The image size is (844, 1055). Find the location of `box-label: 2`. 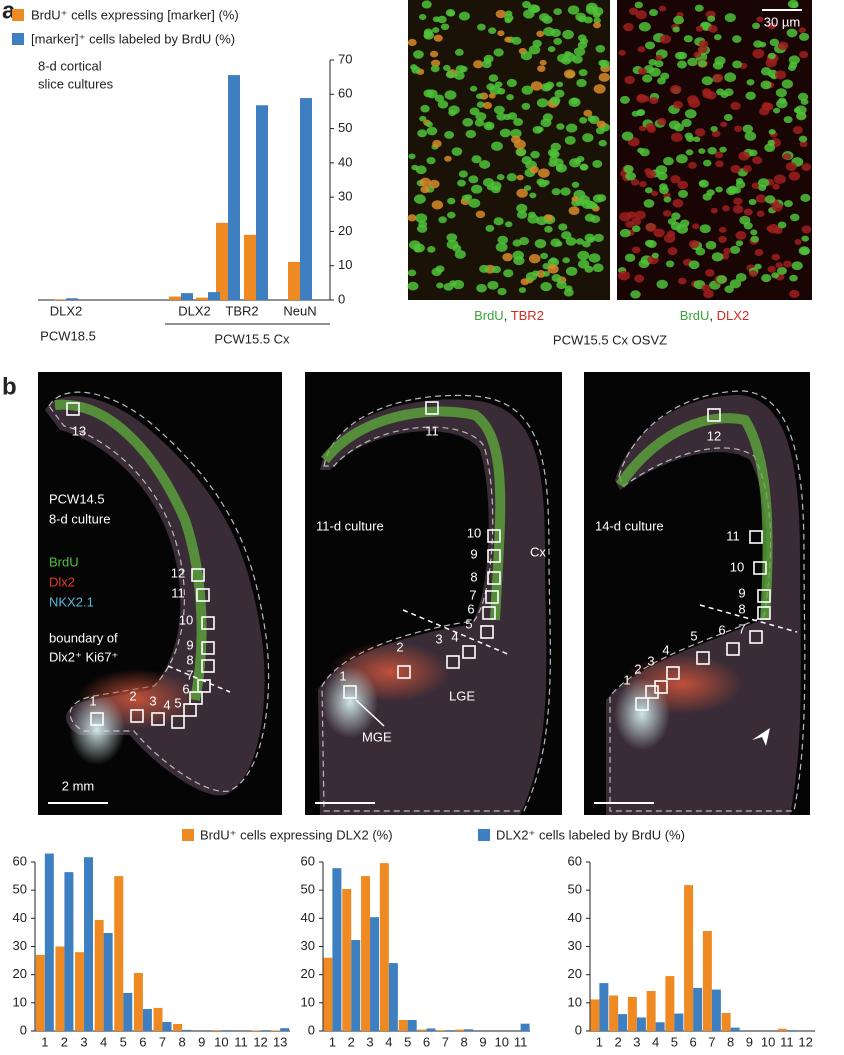

box-label: 2 is located at coordinates (637, 668).